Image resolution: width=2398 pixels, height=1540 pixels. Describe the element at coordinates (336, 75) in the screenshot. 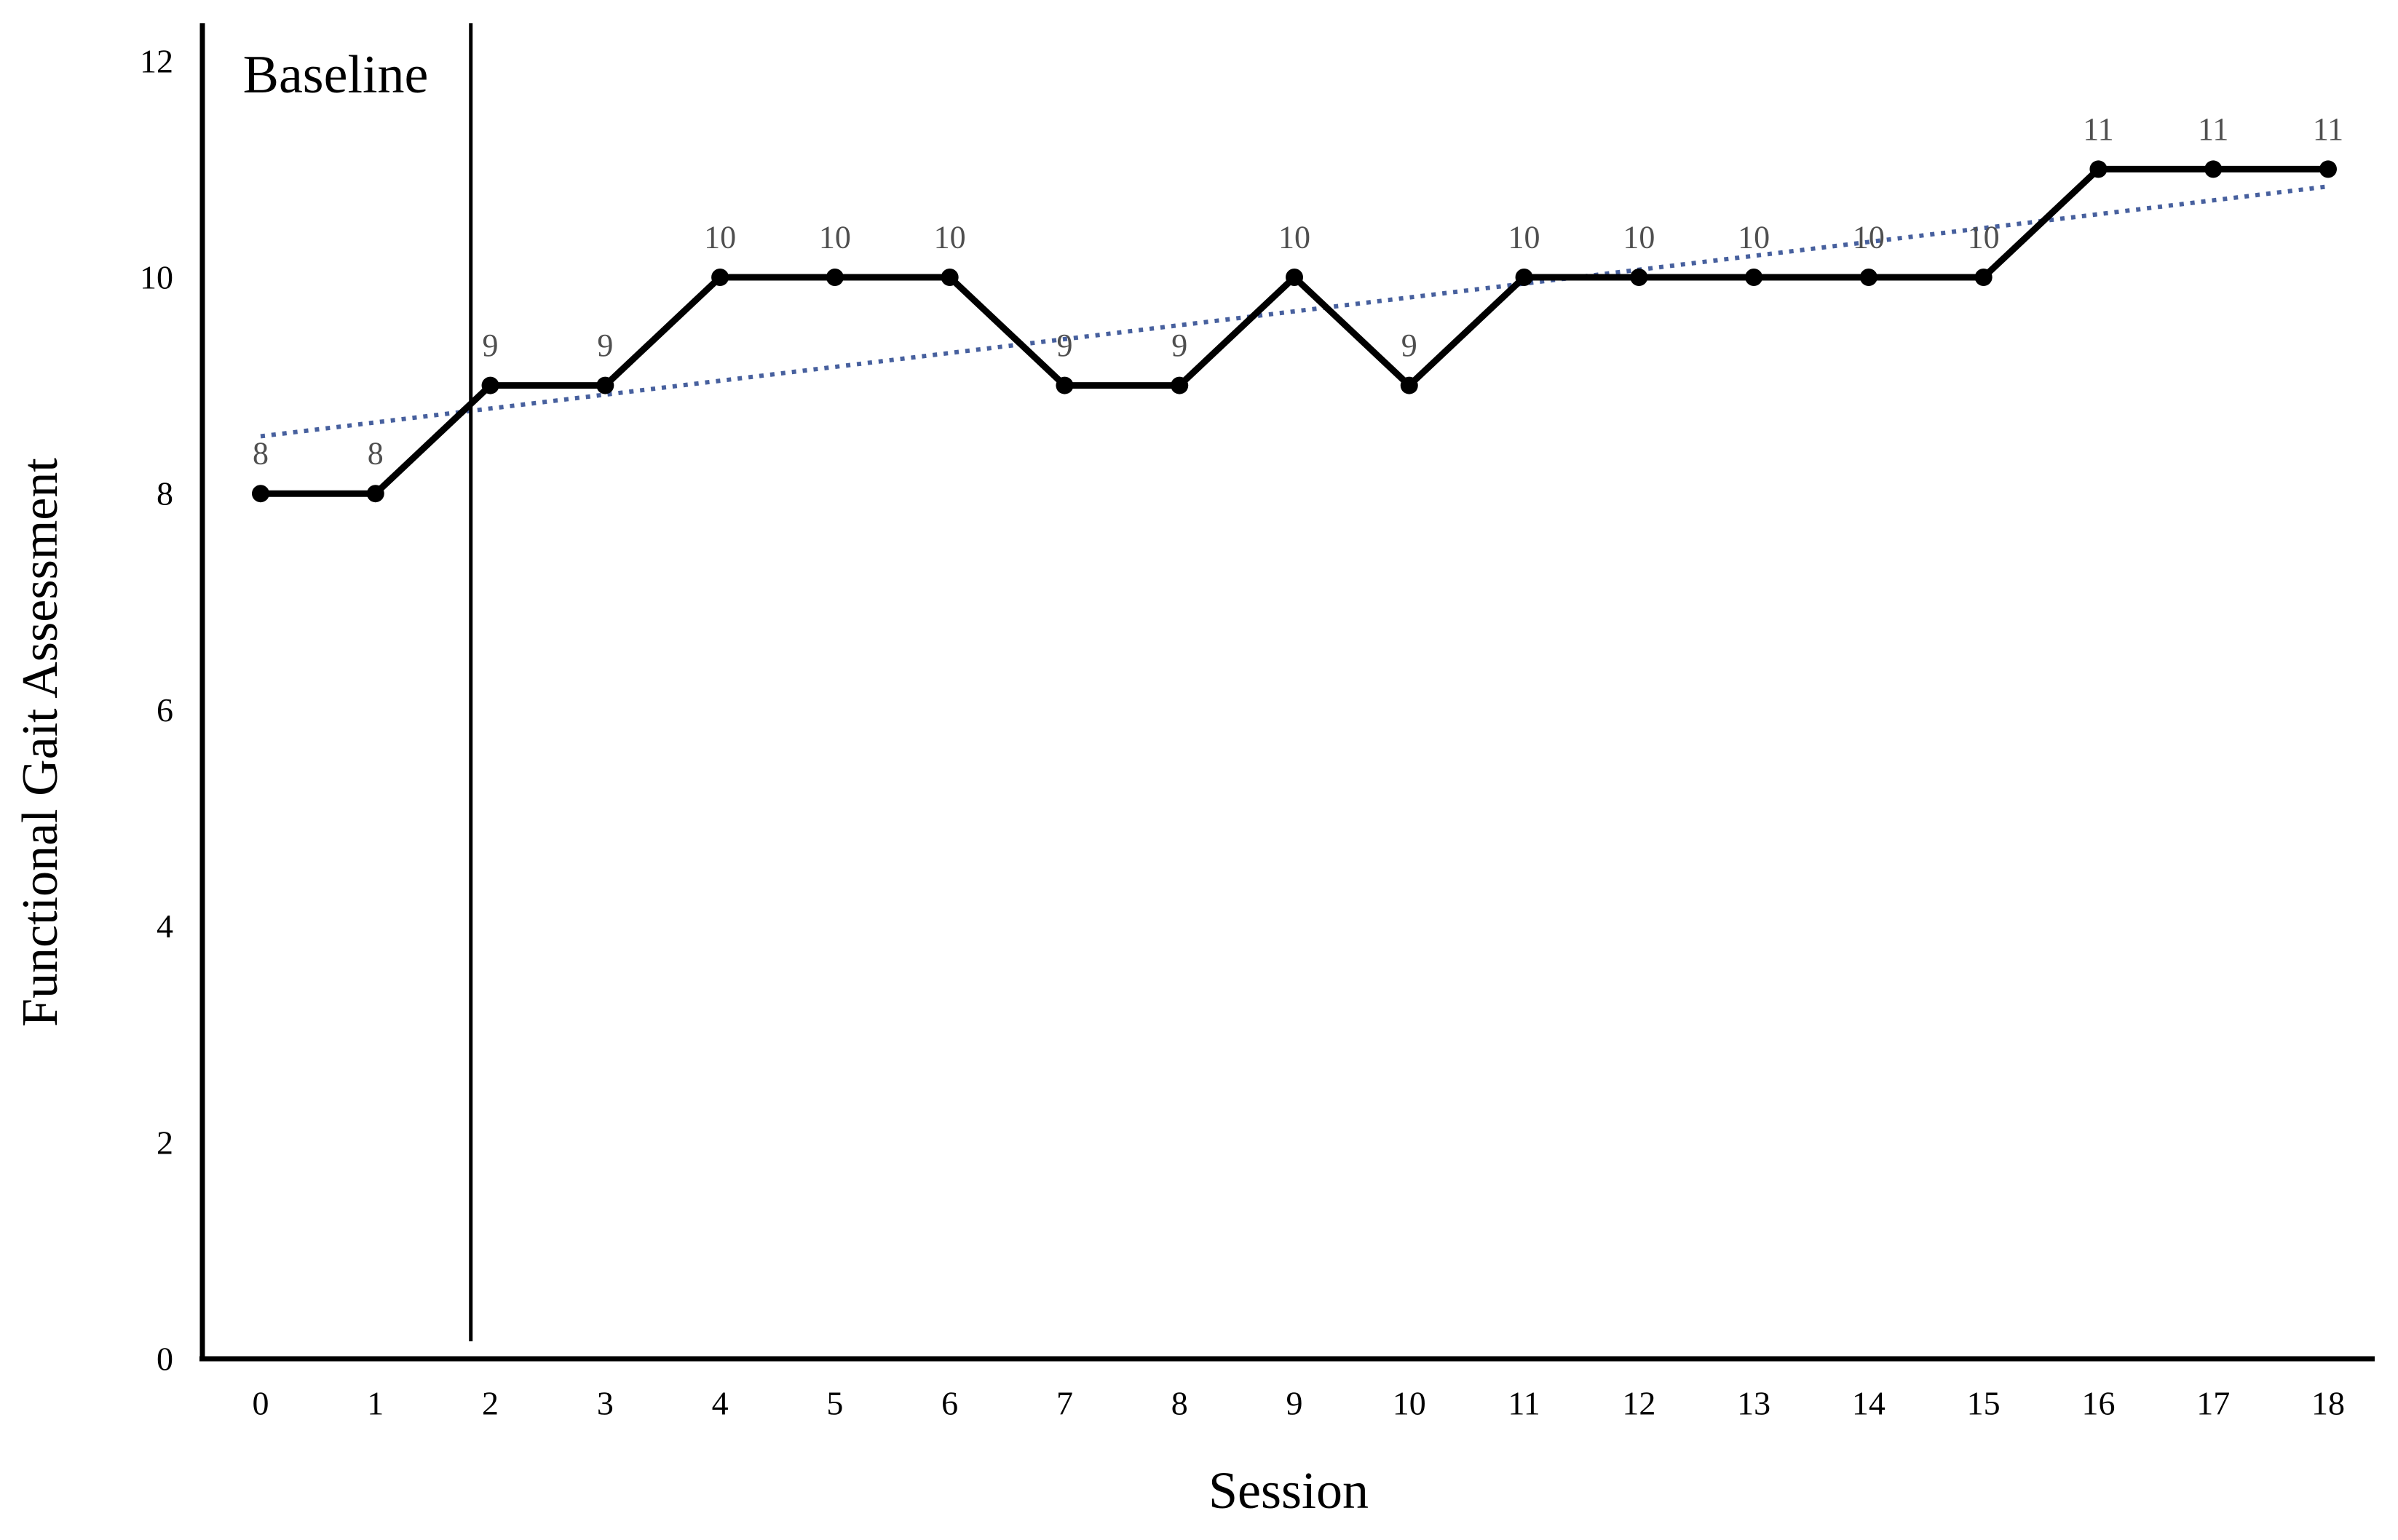

I see `baseline-phase-label: Baseline` at that location.